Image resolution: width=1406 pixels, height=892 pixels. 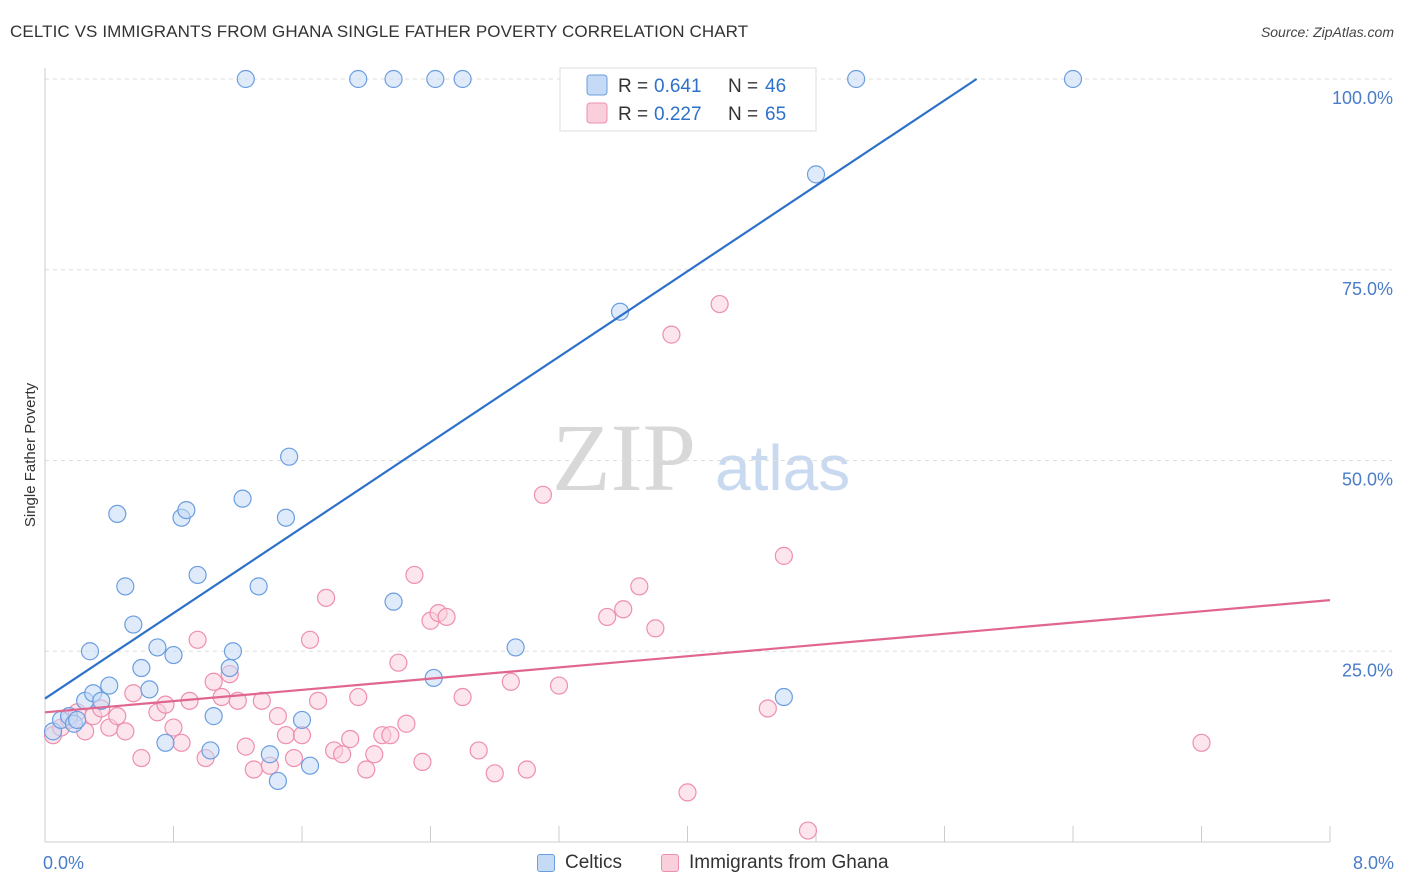 What do you see at coordinates (670, 863) in the screenshot?
I see `legend-ghana-bottom-swatch` at bounding box center [670, 863].